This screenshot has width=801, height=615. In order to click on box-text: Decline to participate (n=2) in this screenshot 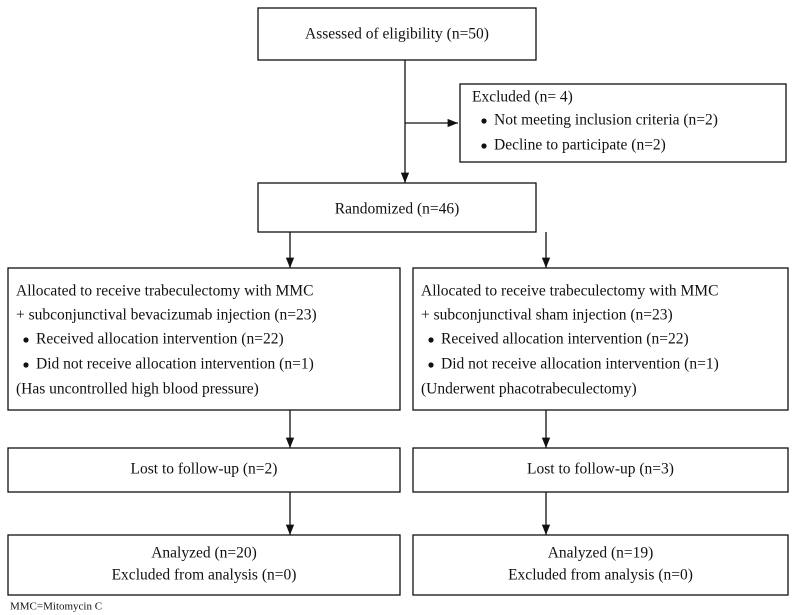, I will do `click(580, 145)`.